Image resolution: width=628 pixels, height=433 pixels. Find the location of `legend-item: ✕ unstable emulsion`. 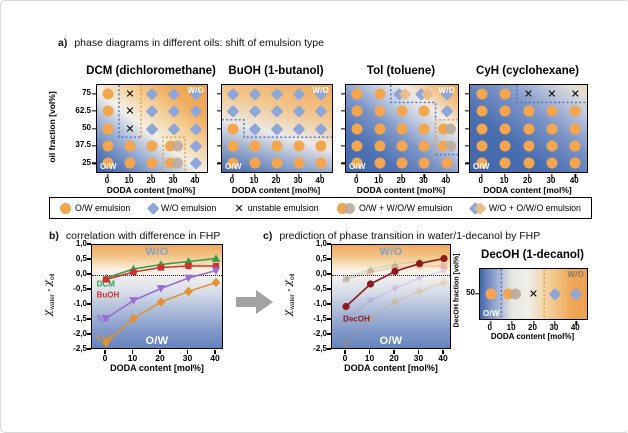

legend-item: ✕ unstable emulsion is located at coordinates (277, 208).